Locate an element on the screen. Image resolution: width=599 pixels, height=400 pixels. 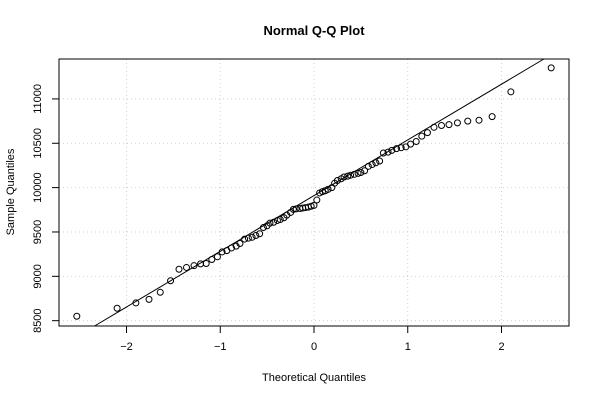
x-tick-label: 0 is located at coordinates (314, 347).